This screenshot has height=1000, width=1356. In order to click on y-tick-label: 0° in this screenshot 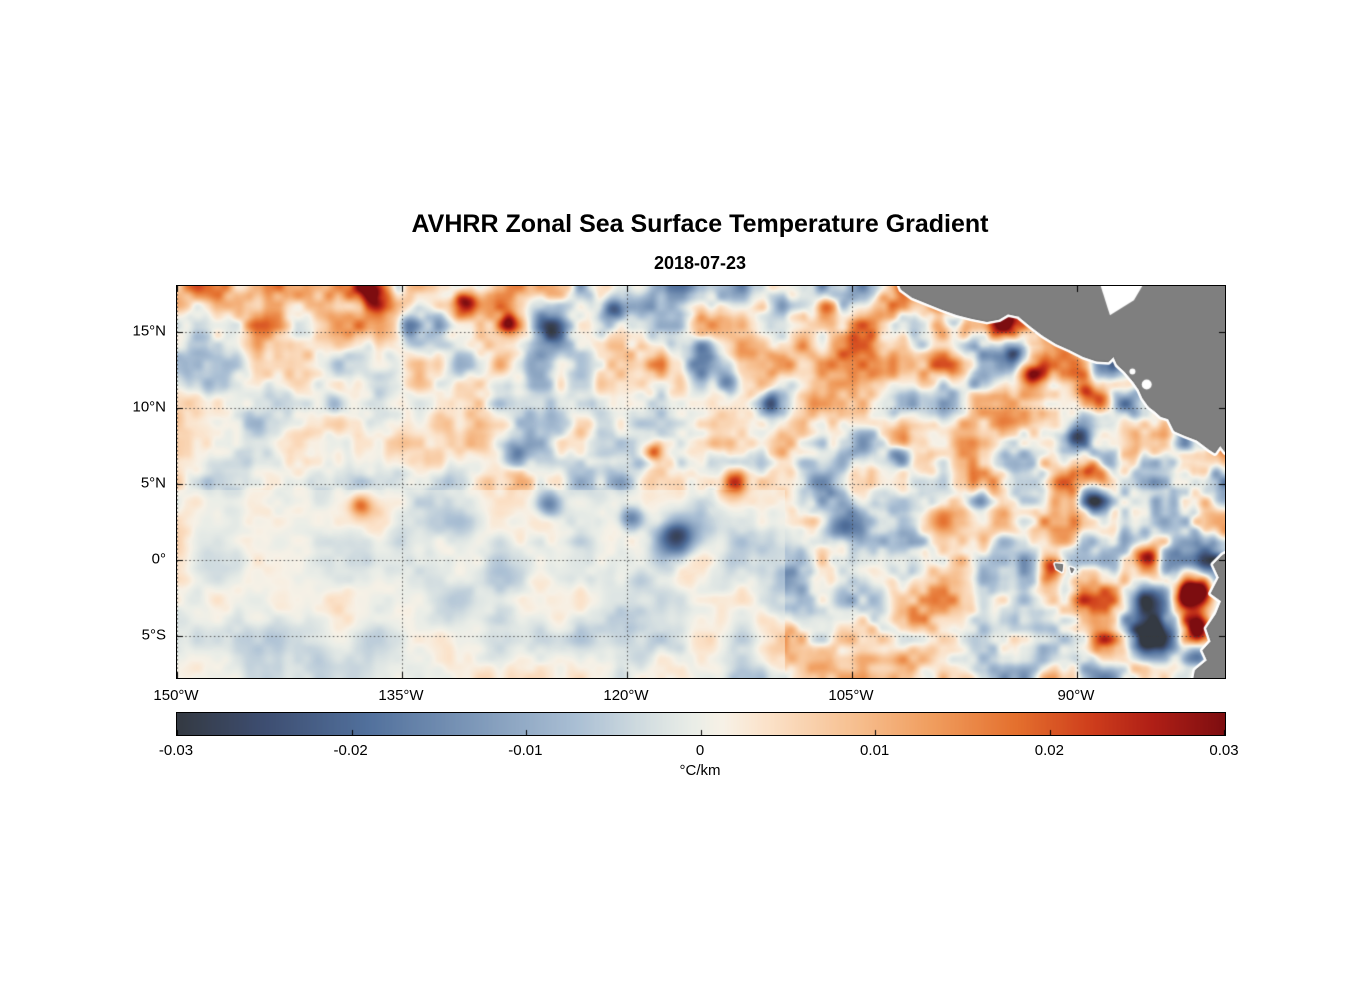, I will do `click(158, 559)`.